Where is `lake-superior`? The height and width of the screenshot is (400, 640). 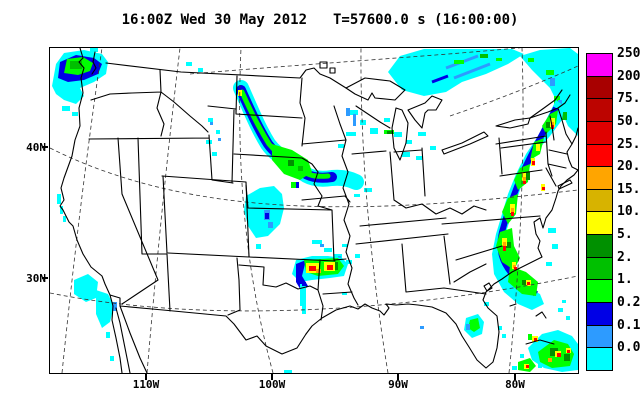 lake-superior is located at coordinates (375, 89).